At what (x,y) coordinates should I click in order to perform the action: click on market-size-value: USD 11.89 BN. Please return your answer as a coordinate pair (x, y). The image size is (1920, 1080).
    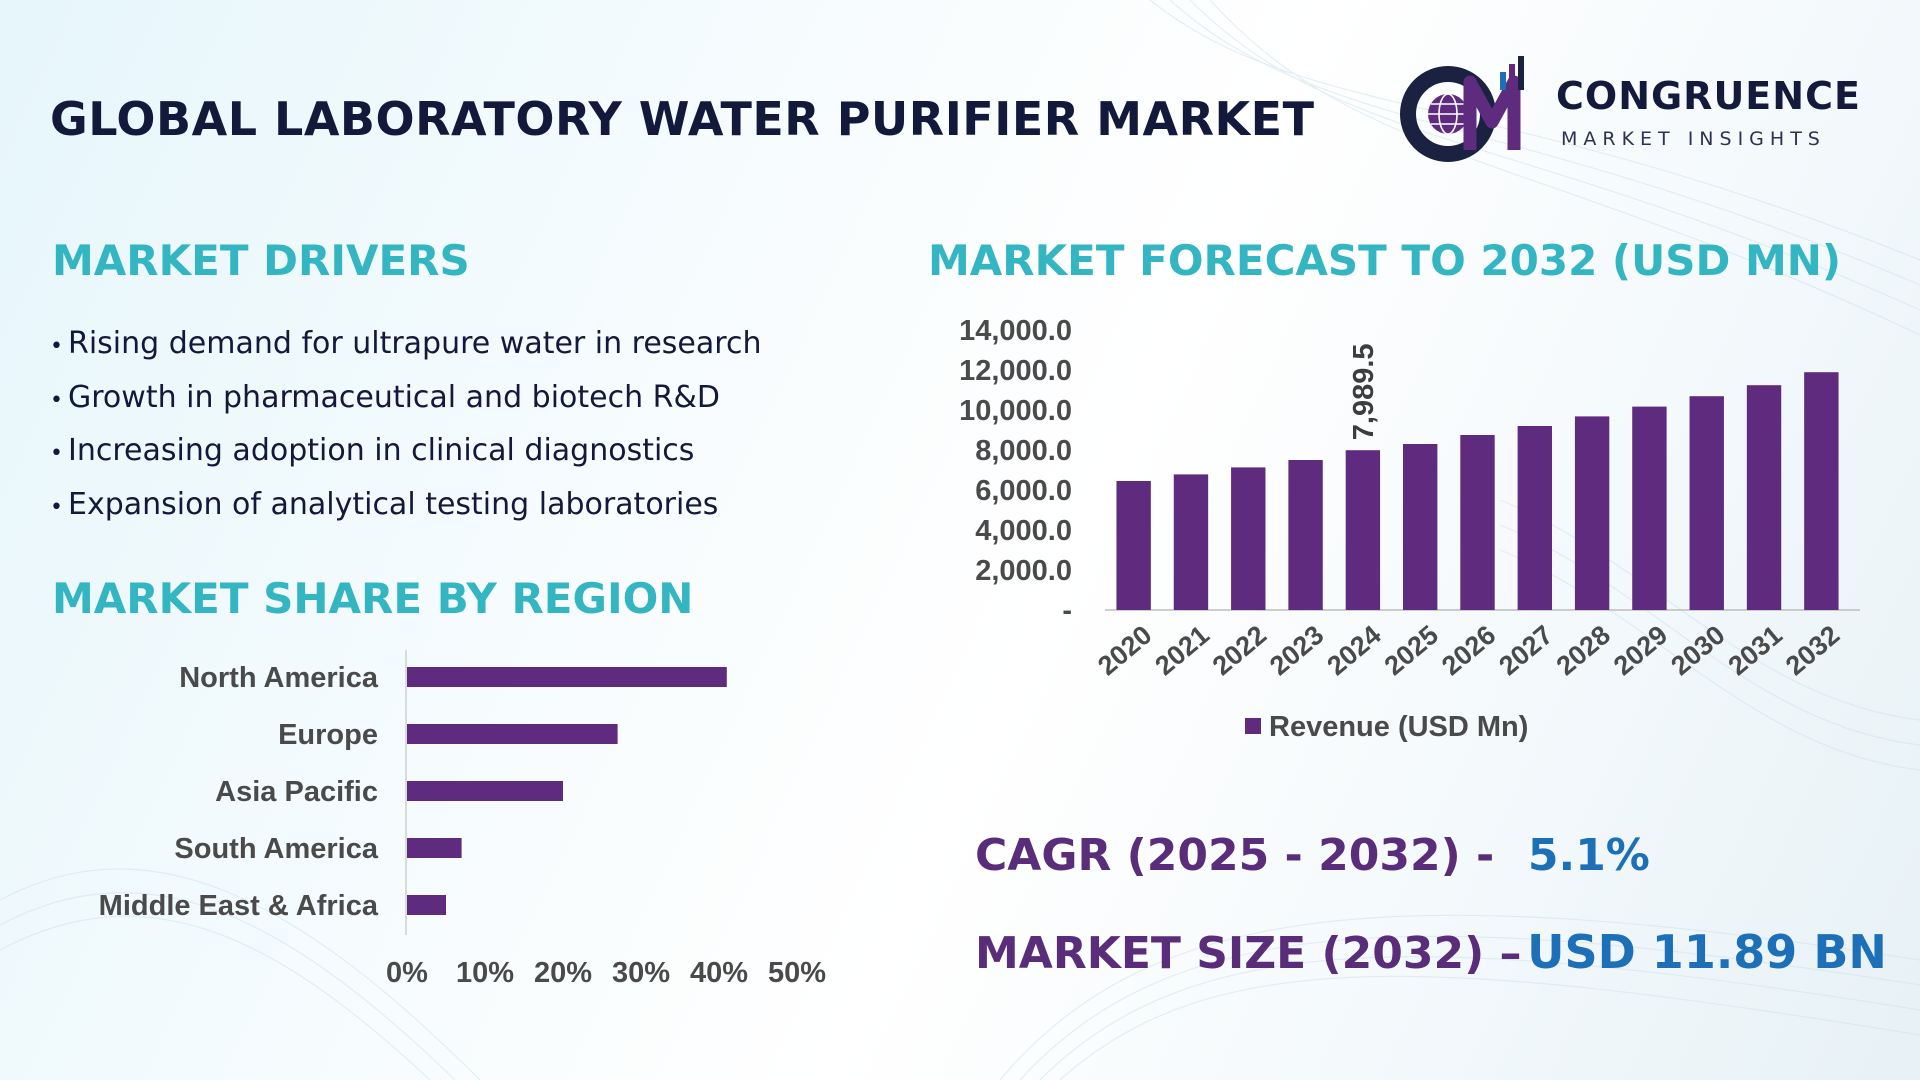
    Looking at the image, I should click on (1707, 952).